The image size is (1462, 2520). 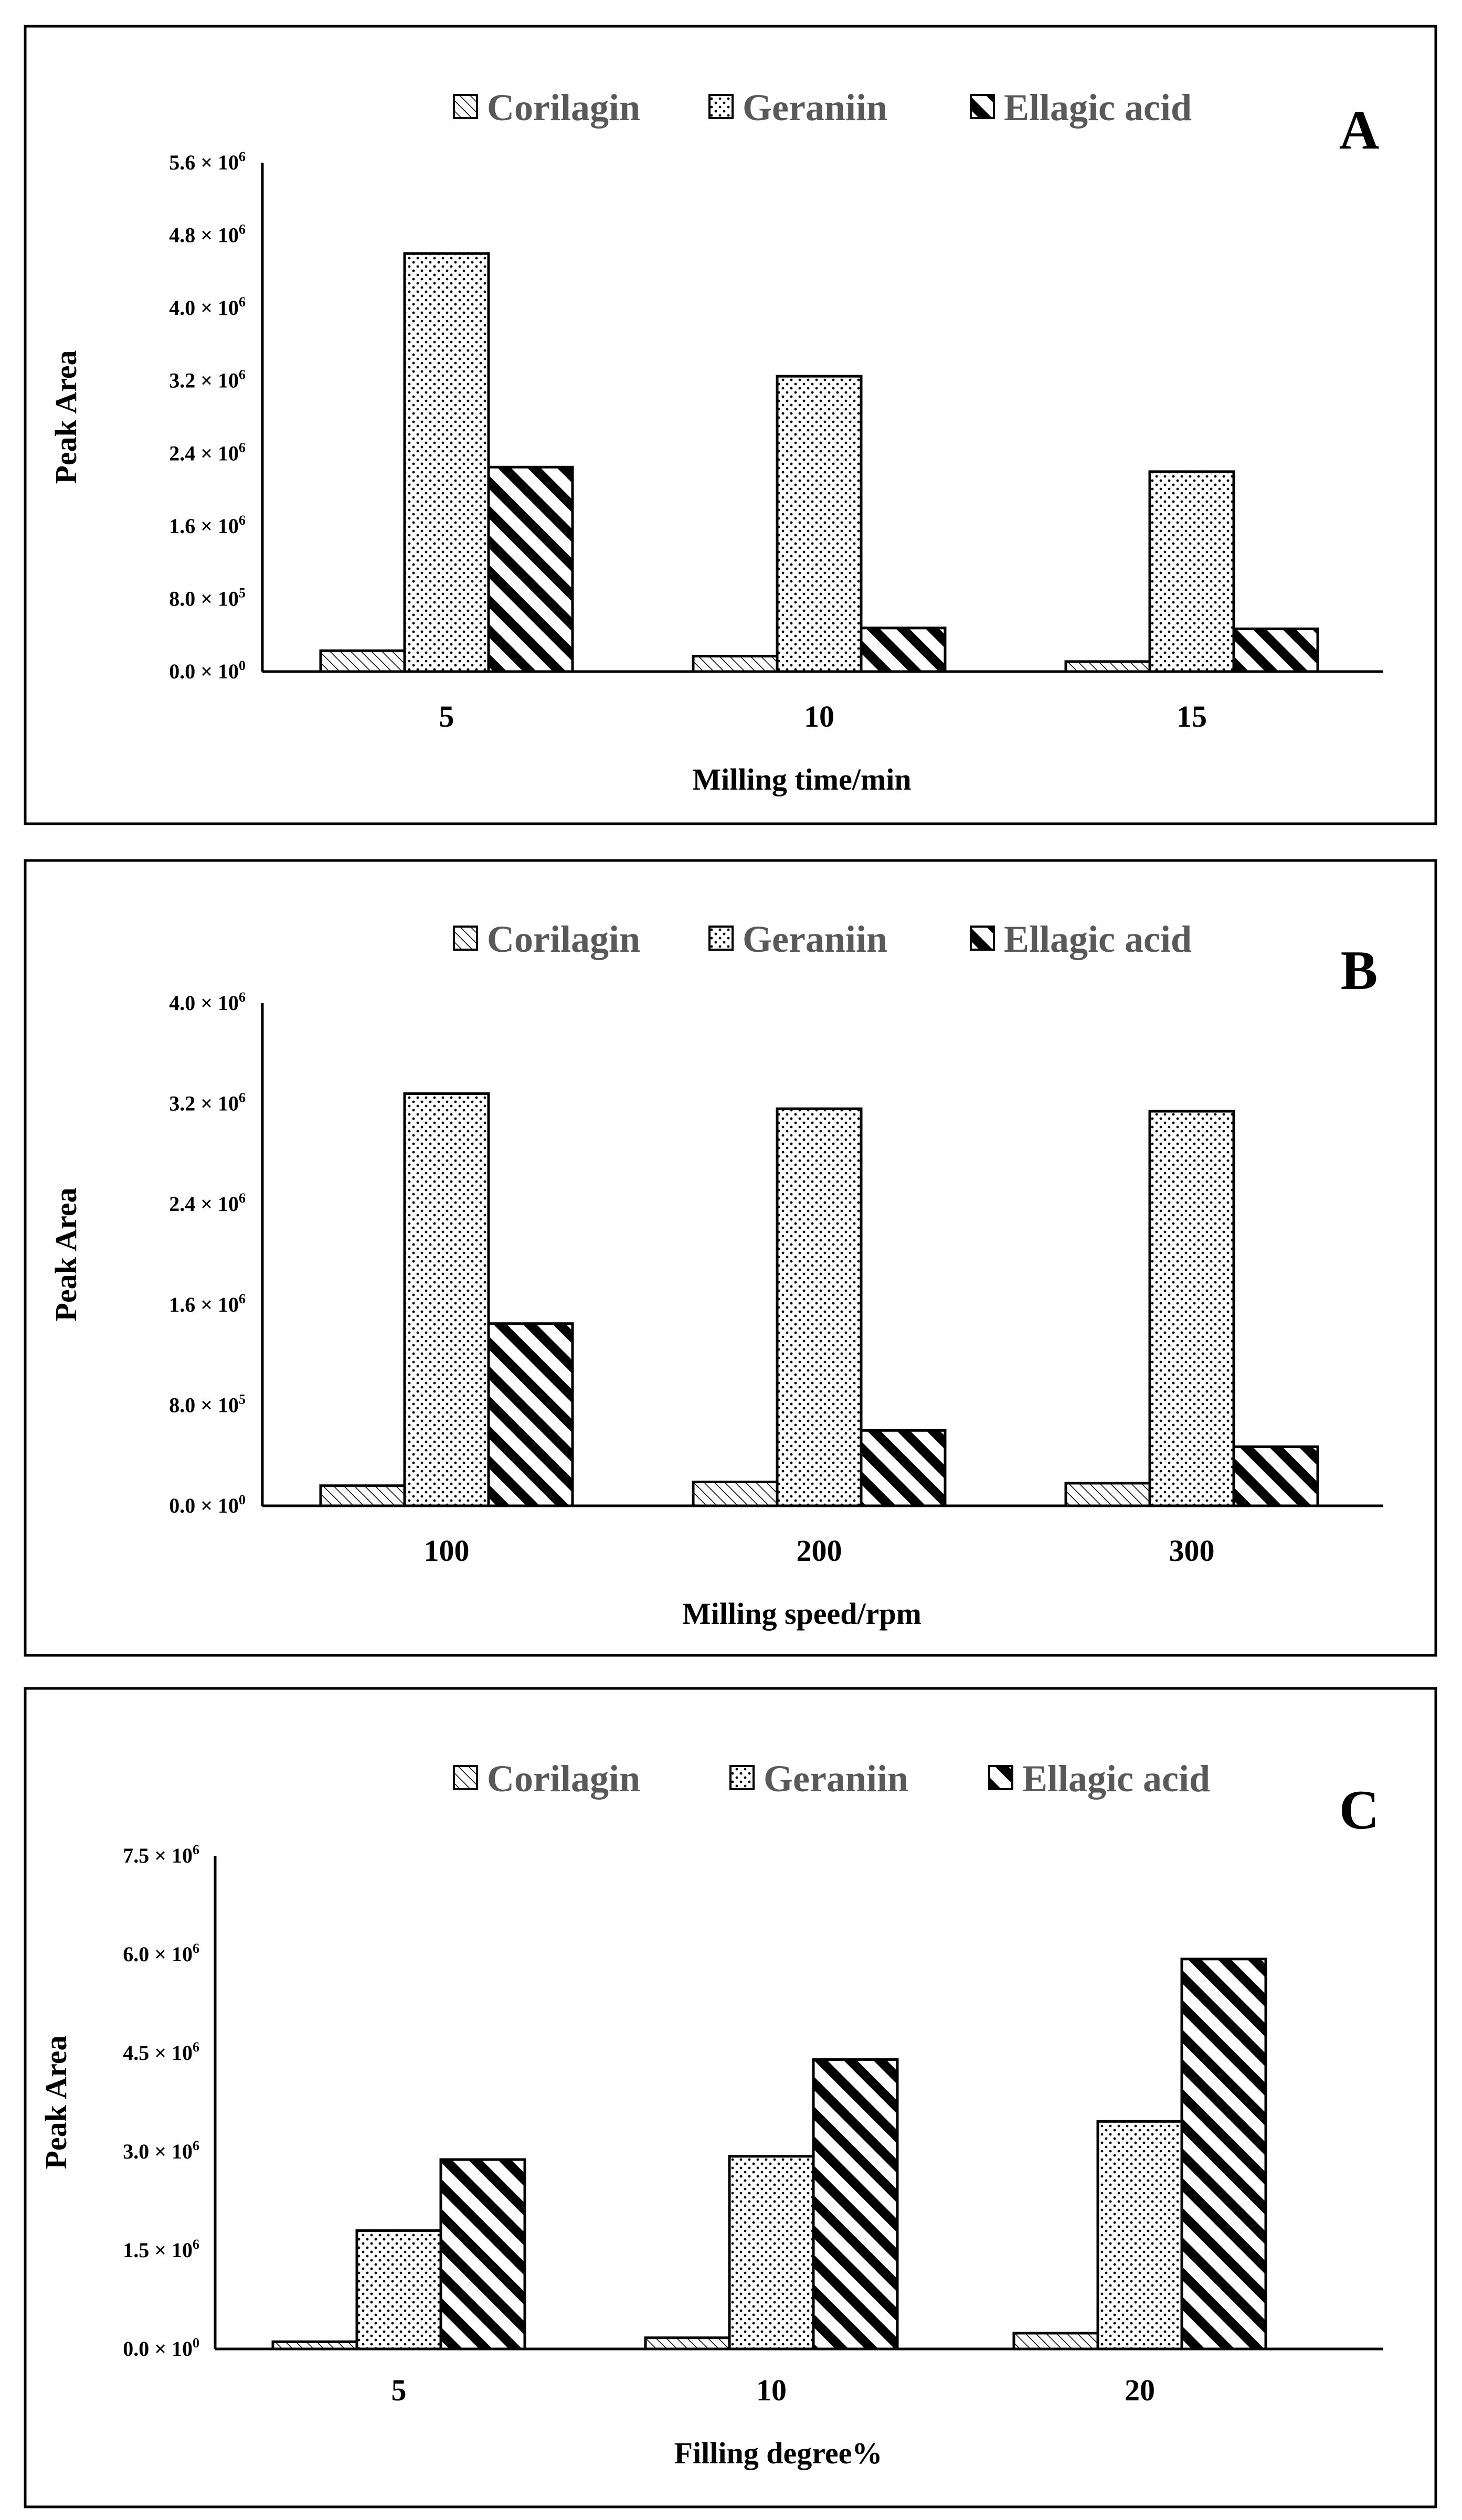 I want to click on y-tick-label: 4.8 × 10⁶, so click(x=208, y=234).